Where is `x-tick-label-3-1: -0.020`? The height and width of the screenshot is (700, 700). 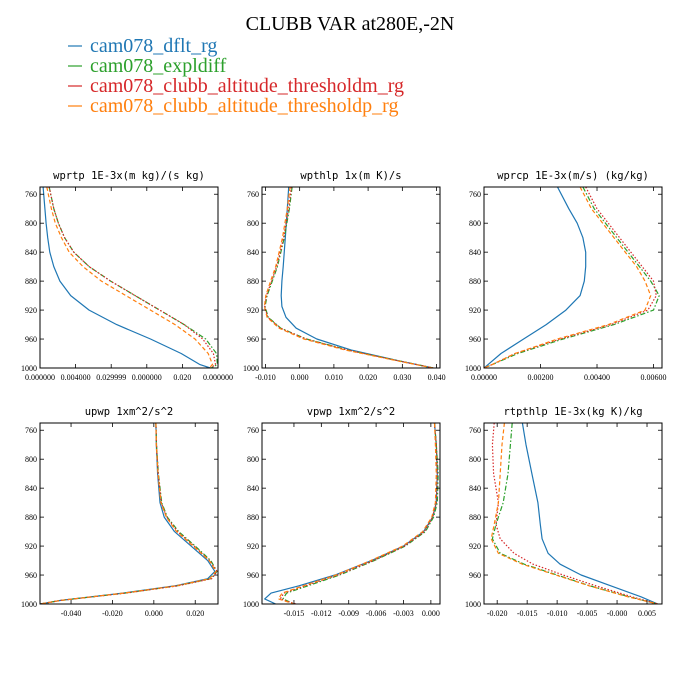
x-tick-label-3-1: -0.020 is located at coordinates (112, 613).